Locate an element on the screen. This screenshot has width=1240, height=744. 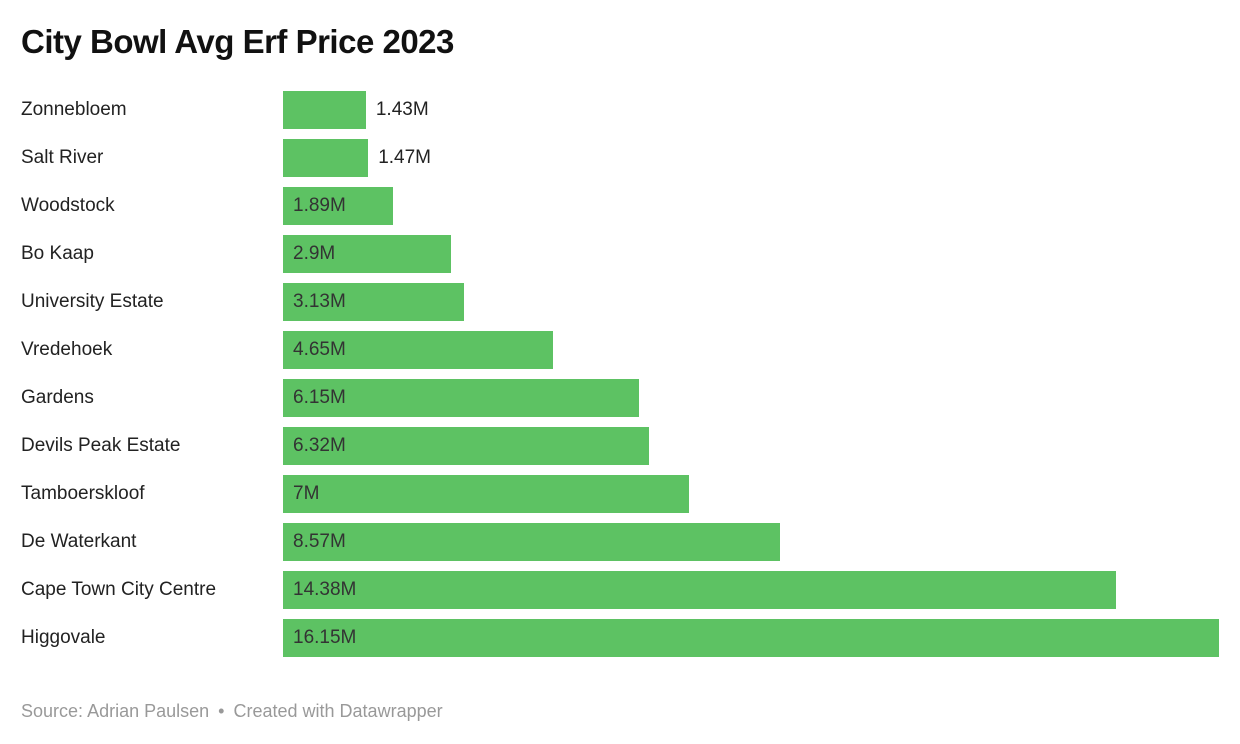
bar-track: 14.38M is located at coordinates (751, 589).